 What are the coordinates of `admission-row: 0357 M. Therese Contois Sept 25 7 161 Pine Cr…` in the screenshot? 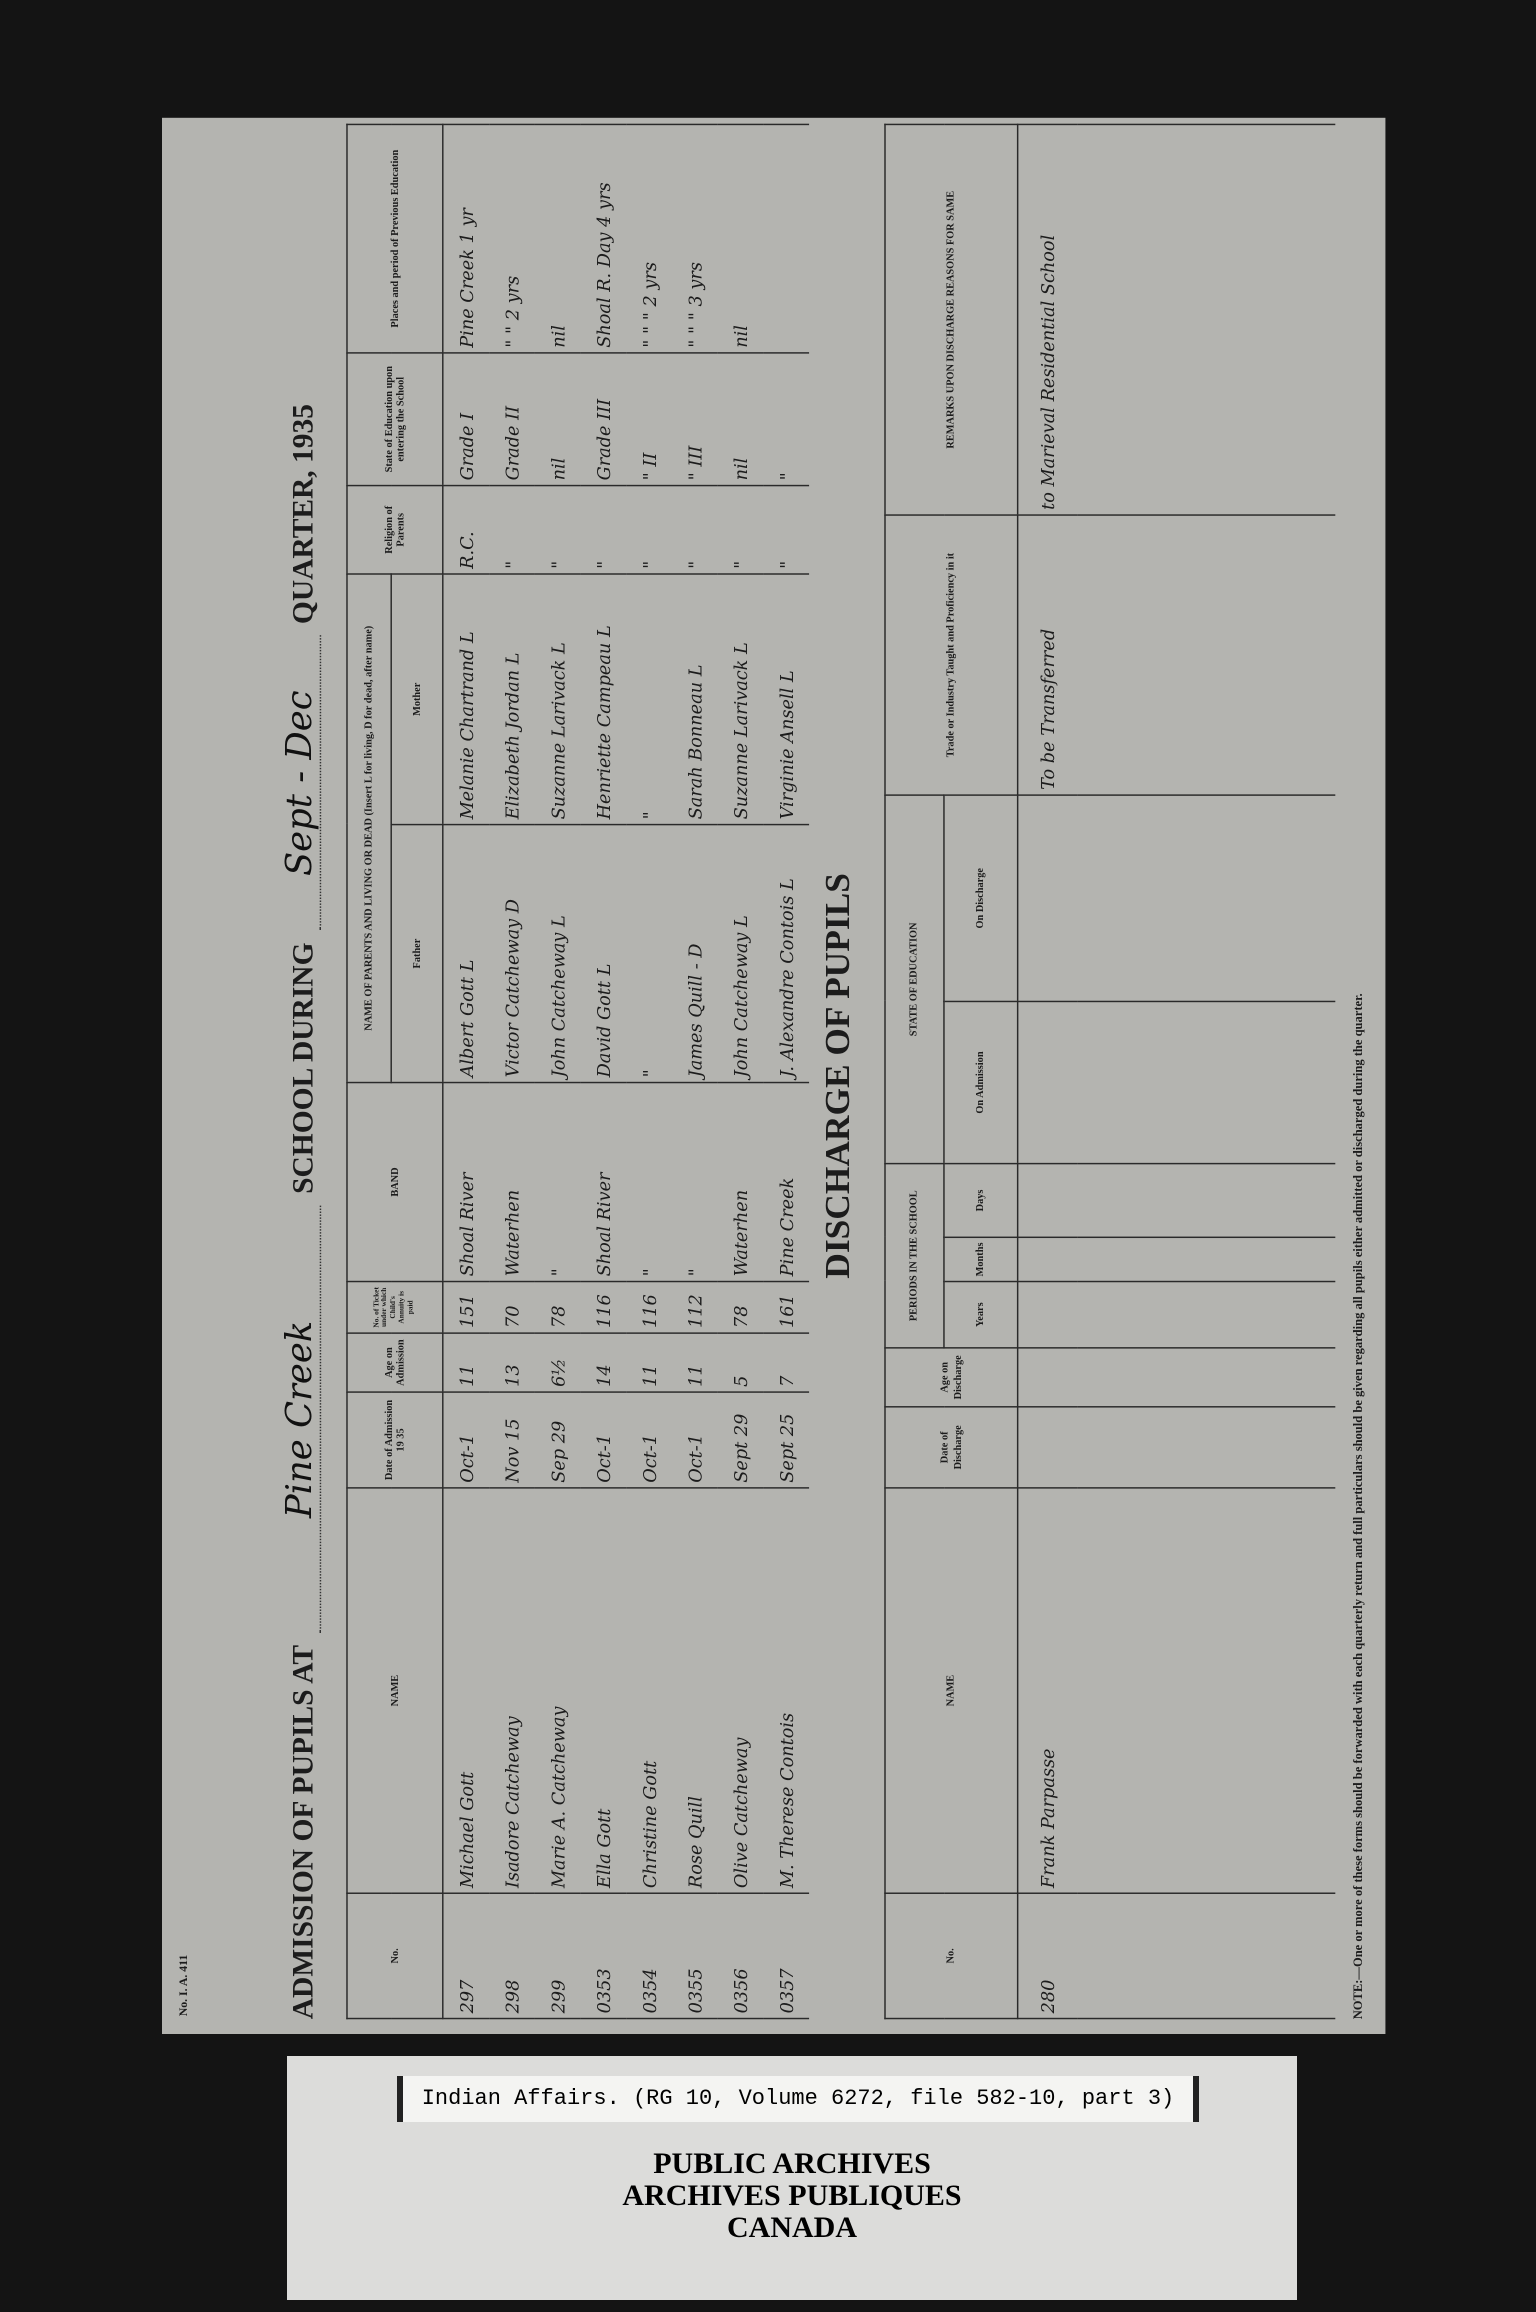 It's located at (786, 1071).